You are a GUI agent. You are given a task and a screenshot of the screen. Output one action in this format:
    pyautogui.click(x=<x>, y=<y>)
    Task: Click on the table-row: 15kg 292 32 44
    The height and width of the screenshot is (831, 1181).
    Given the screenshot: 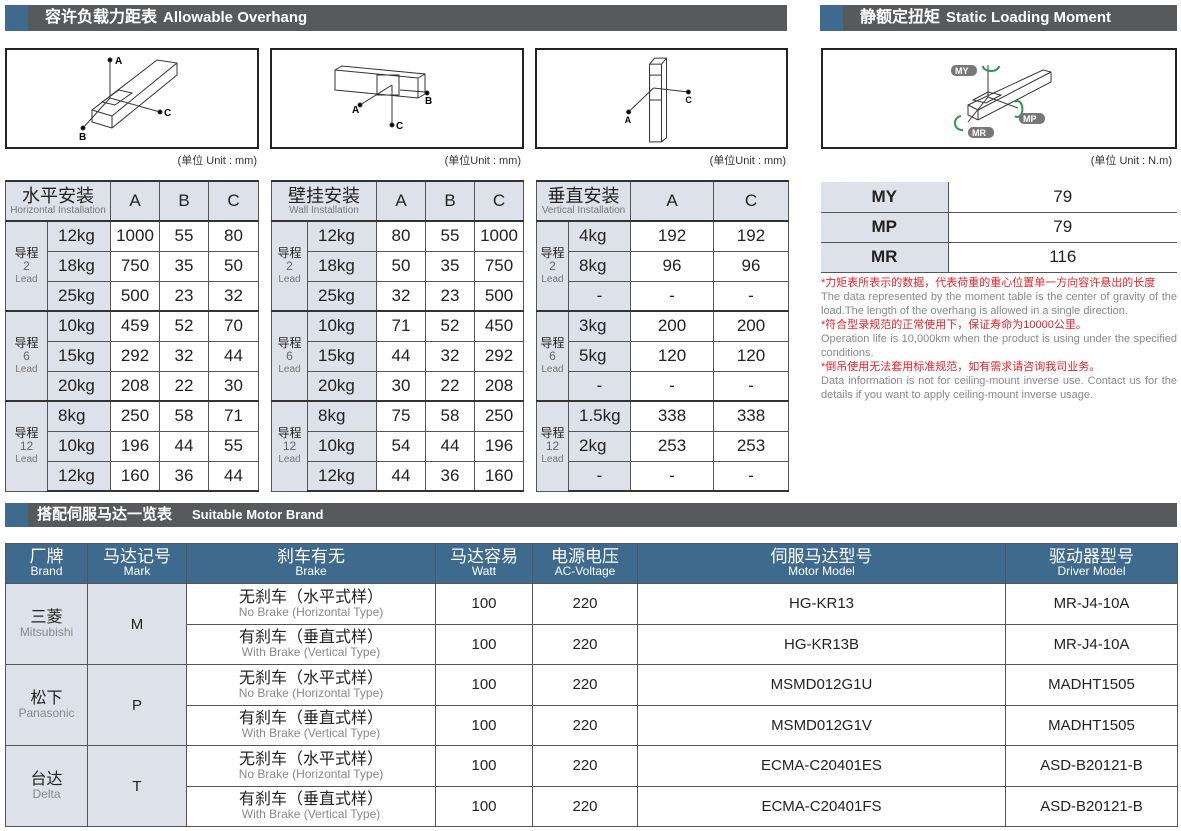 What is the action you would take?
    pyautogui.click(x=133, y=356)
    